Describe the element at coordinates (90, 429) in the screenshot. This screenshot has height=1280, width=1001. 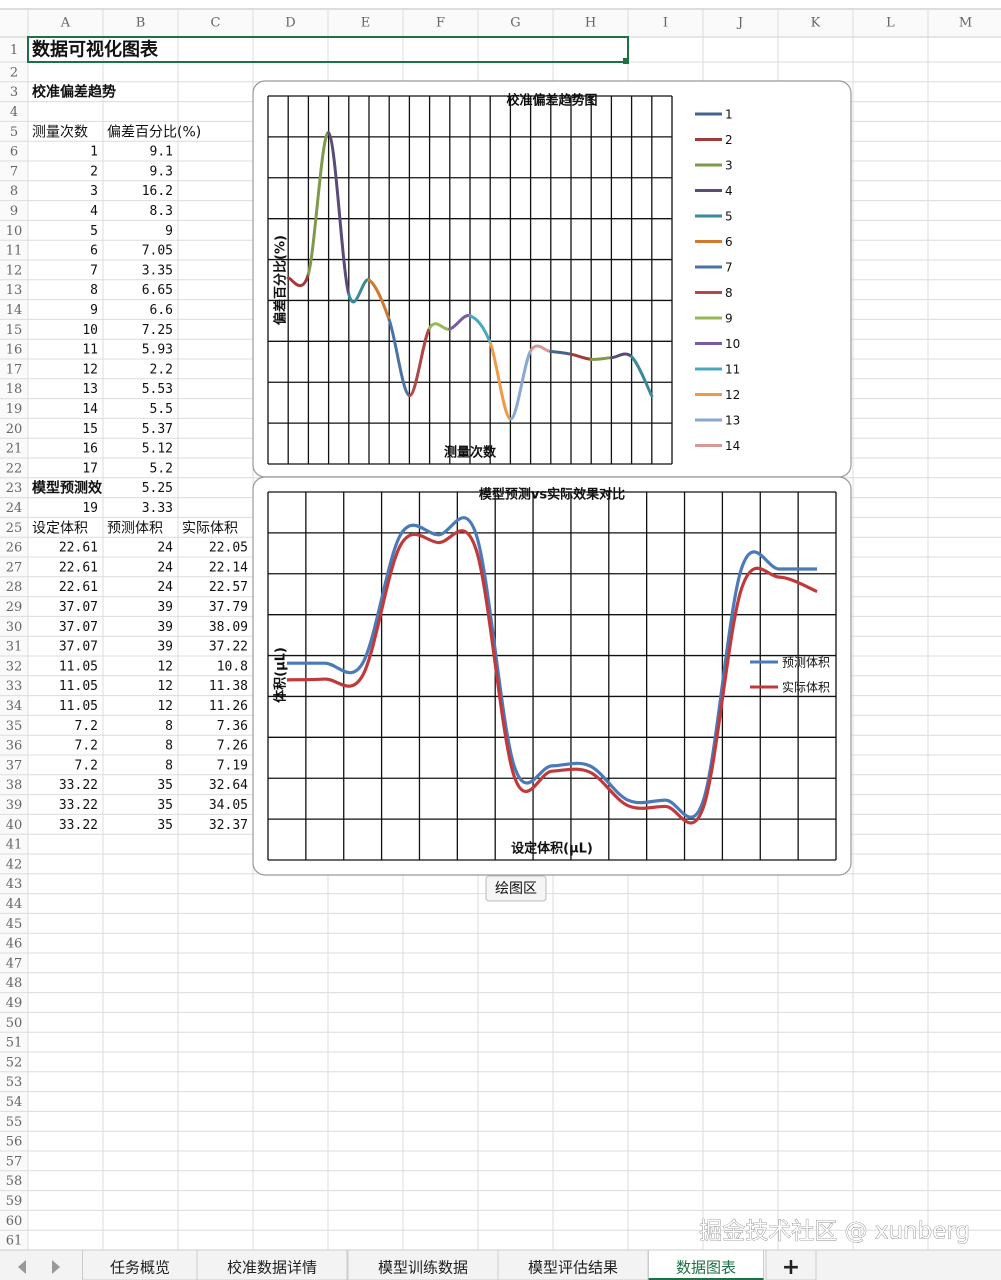
I see `cell-number: 15` at that location.